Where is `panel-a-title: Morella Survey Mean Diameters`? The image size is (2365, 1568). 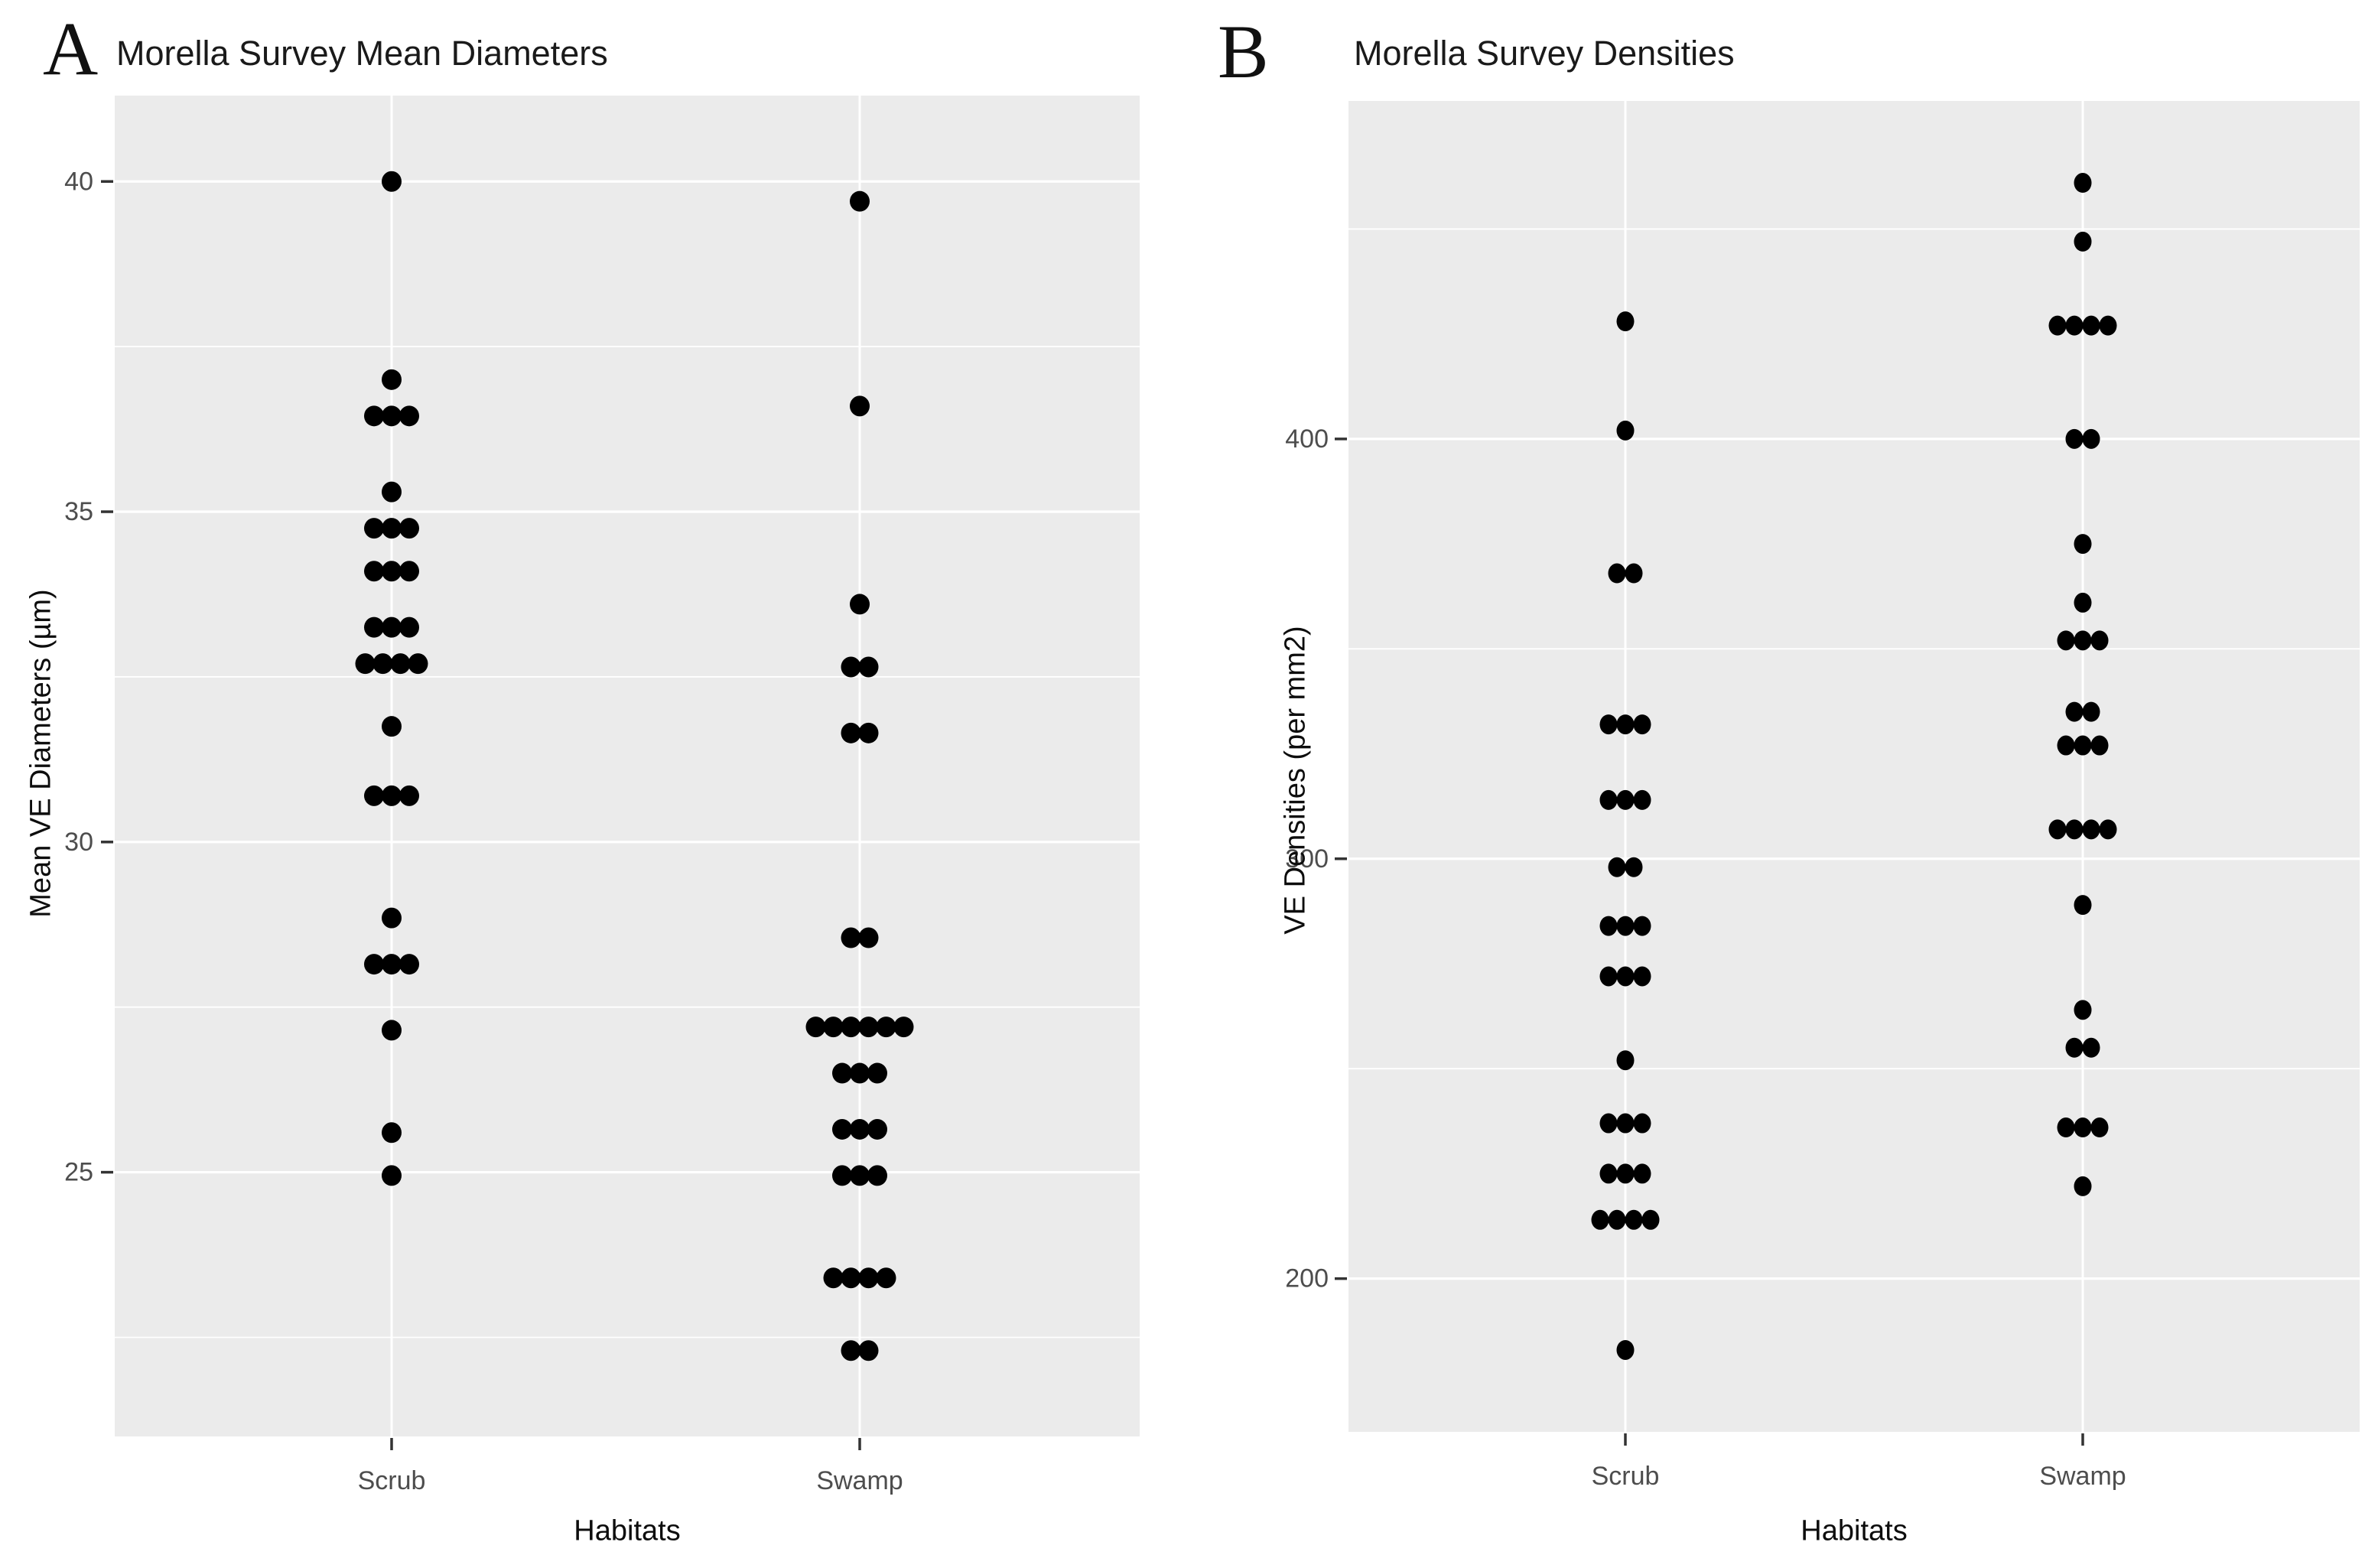 panel-a-title: Morella Survey Mean Diameters is located at coordinates (362, 54).